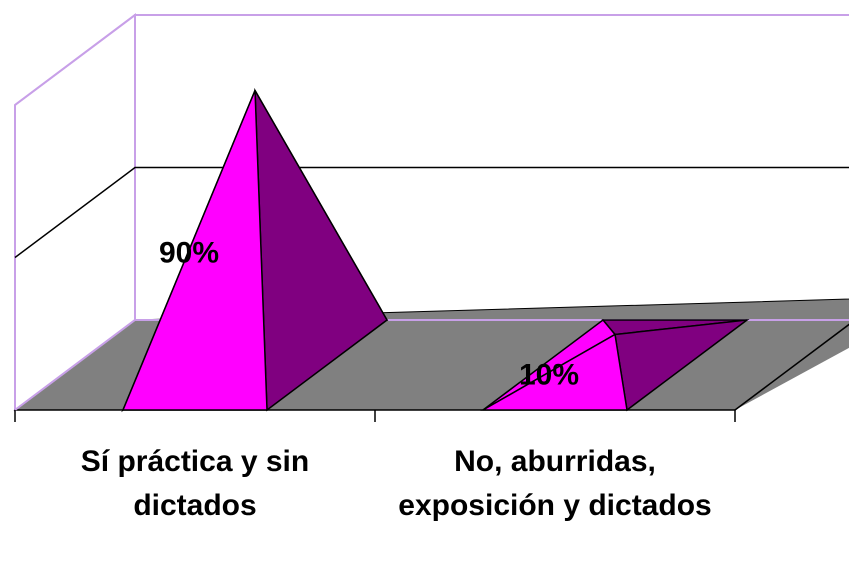 This screenshot has width=849, height=572. I want to click on floor-edge, so click(791, 367).